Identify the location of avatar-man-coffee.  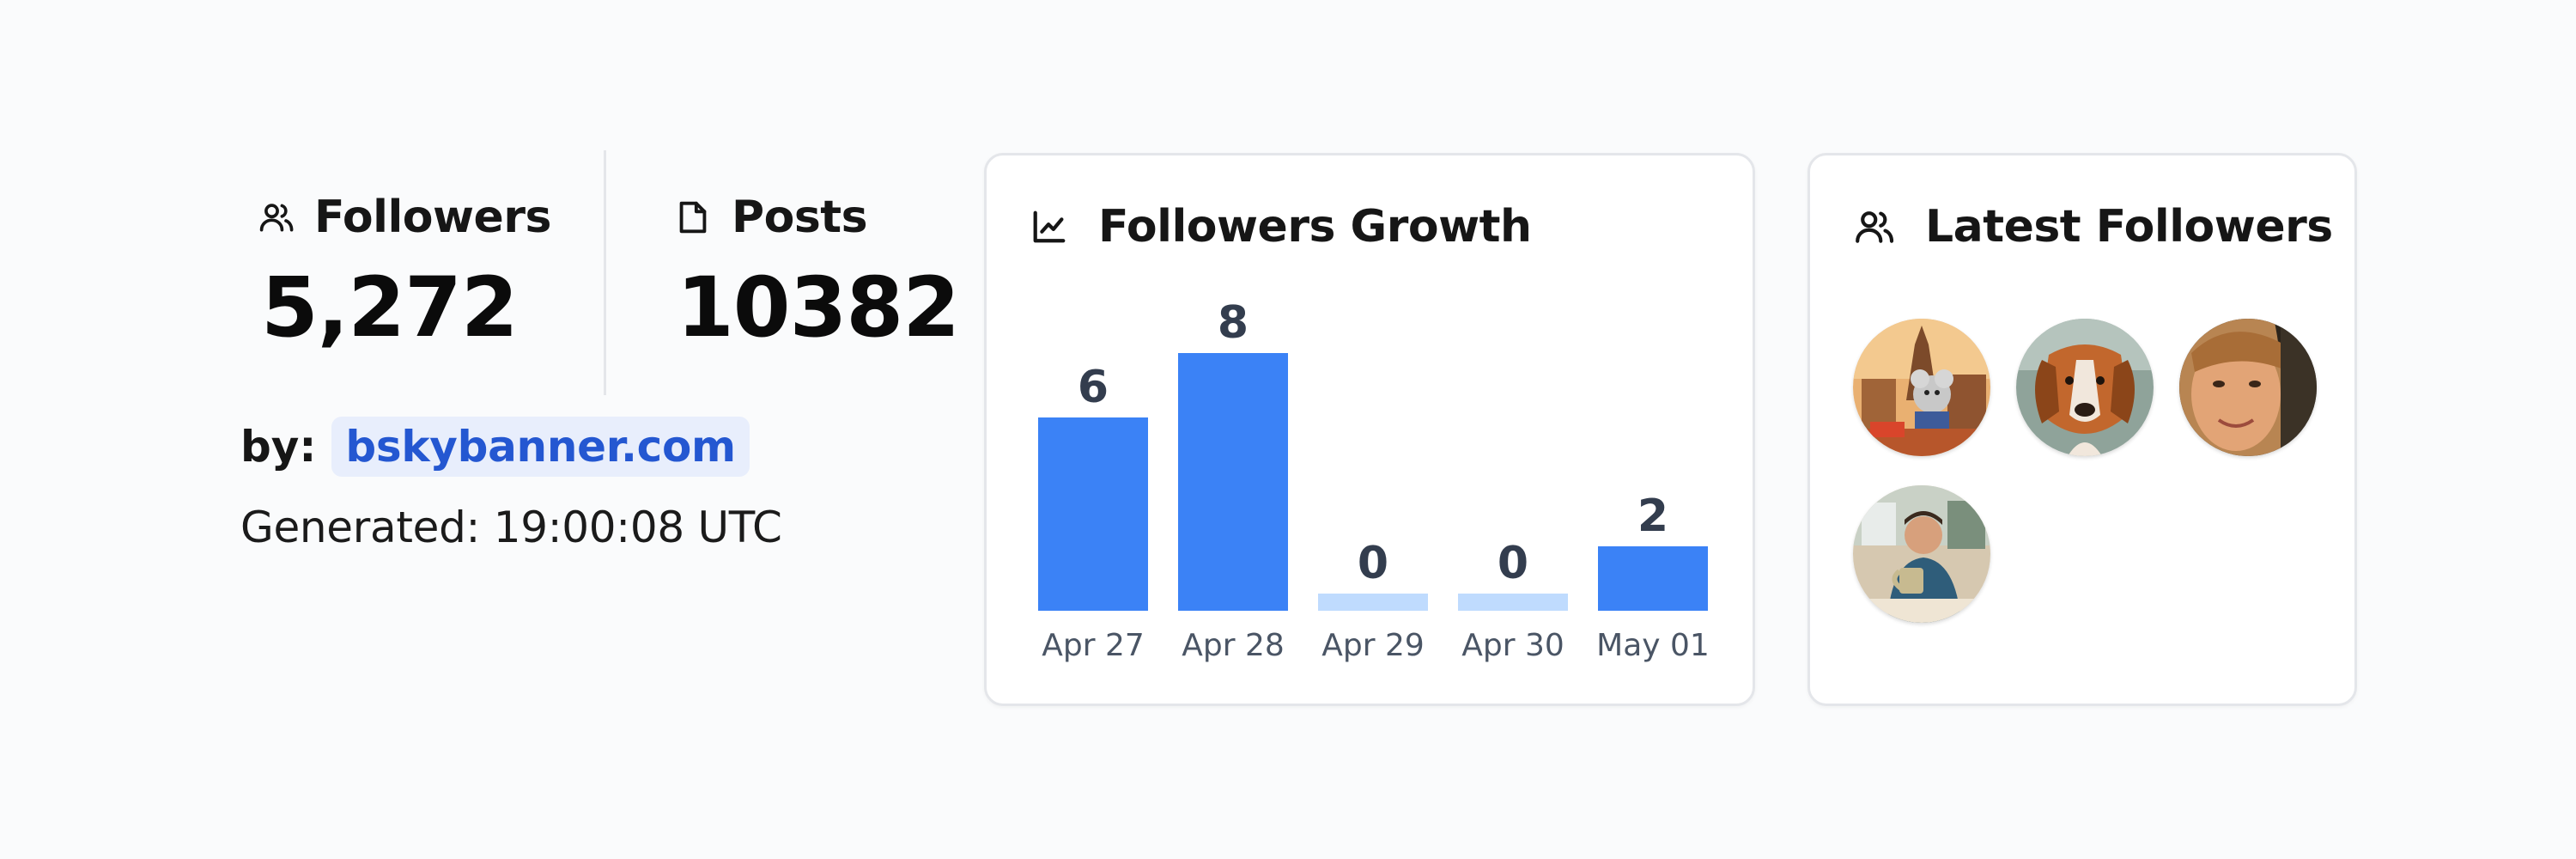
(1922, 554).